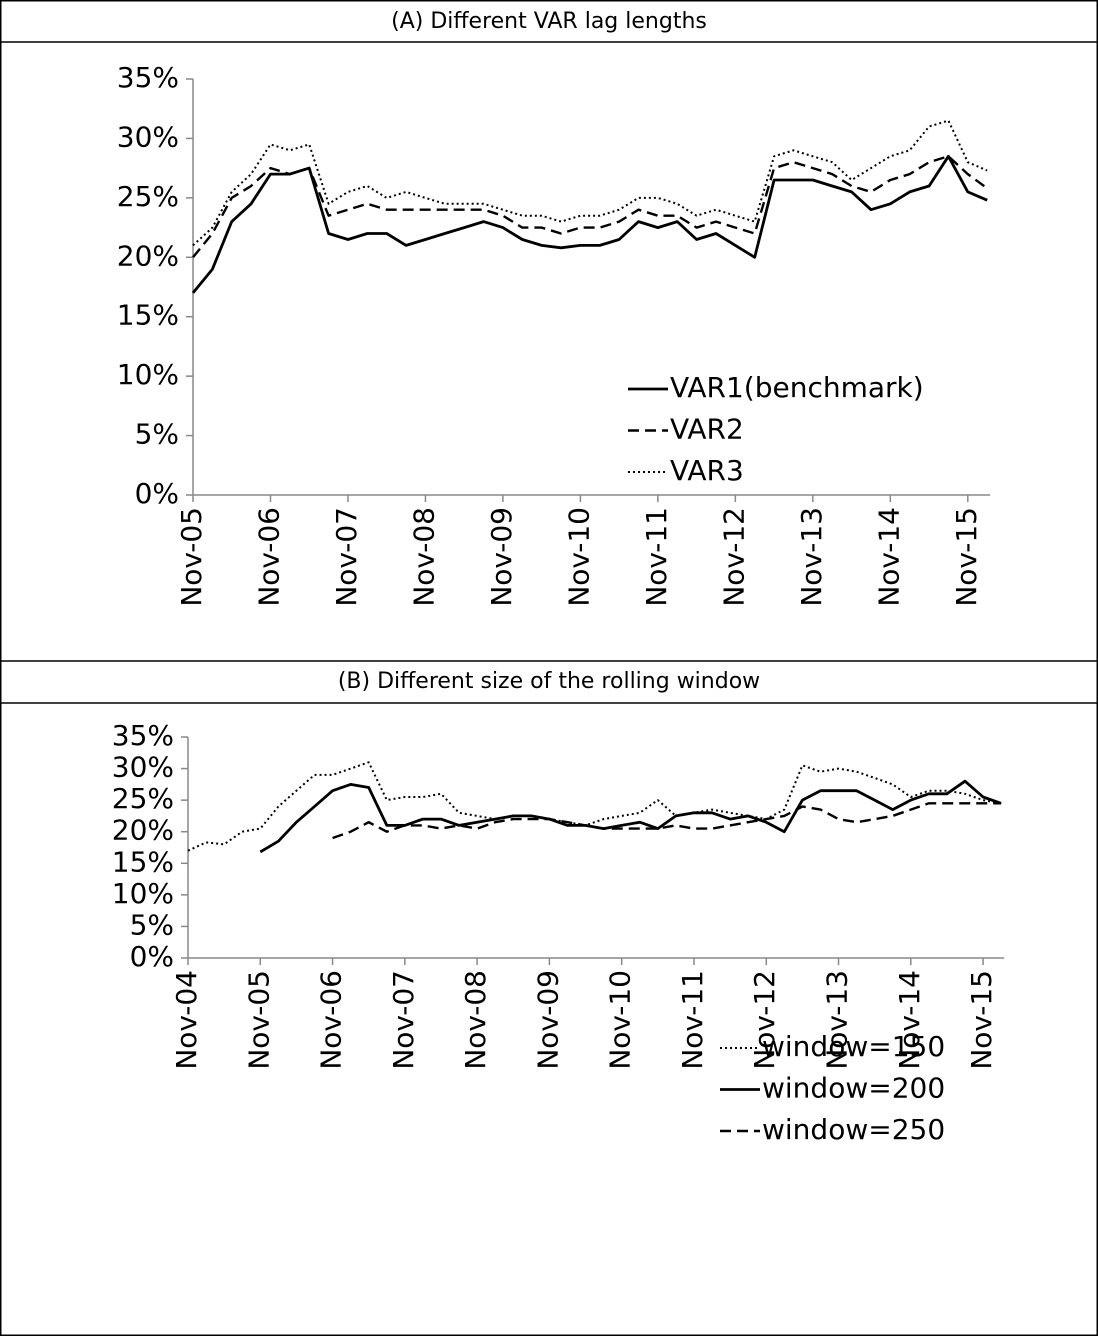  Describe the element at coordinates (707, 470) in the screenshot. I see `legend-label: VAR3` at that location.